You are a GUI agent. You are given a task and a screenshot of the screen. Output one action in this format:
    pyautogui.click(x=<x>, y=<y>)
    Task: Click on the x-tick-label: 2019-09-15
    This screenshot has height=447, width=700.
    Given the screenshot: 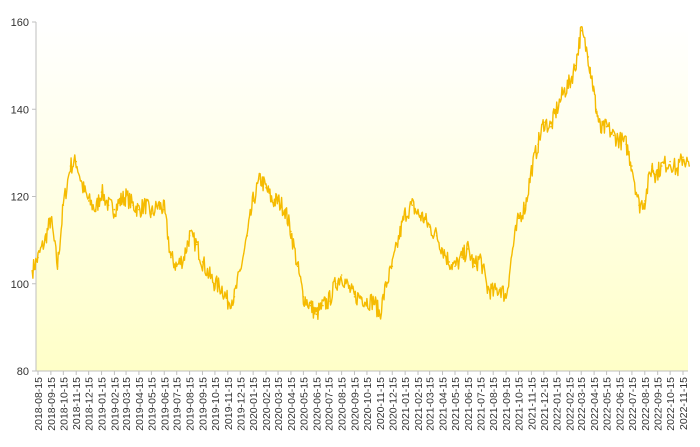 What is the action you would take?
    pyautogui.click(x=203, y=404)
    